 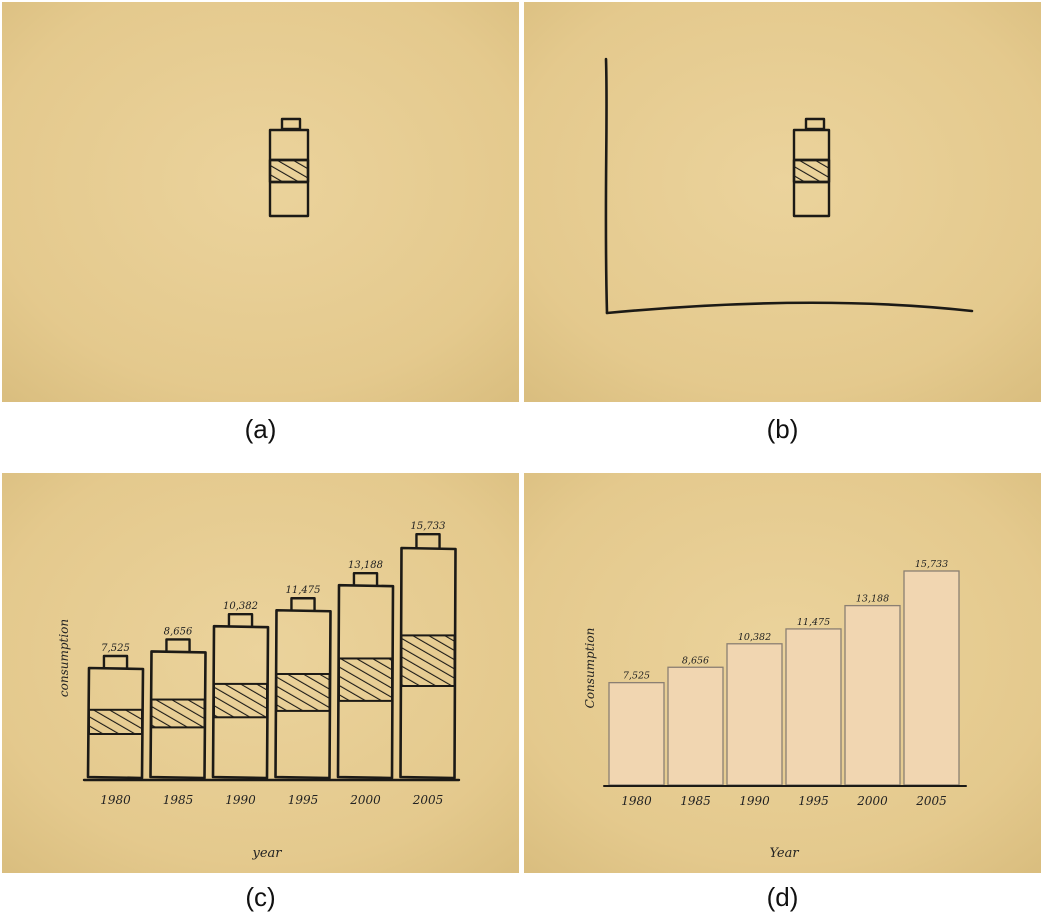 What do you see at coordinates (260, 897) in the screenshot?
I see `caption-c: (c)` at bounding box center [260, 897].